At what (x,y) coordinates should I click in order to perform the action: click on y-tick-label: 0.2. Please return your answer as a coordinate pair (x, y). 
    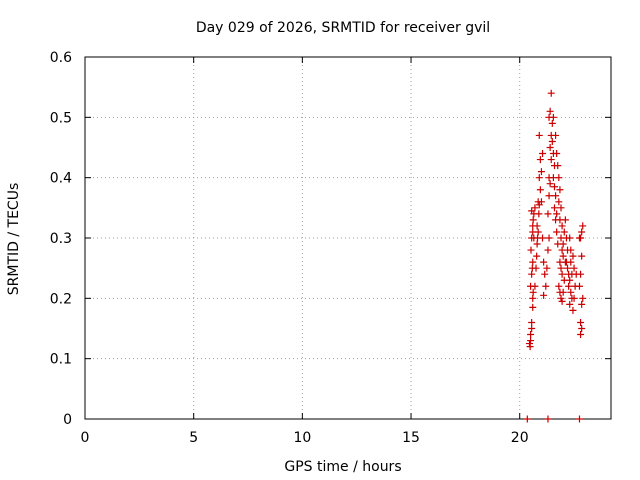
    Looking at the image, I should click on (61, 299).